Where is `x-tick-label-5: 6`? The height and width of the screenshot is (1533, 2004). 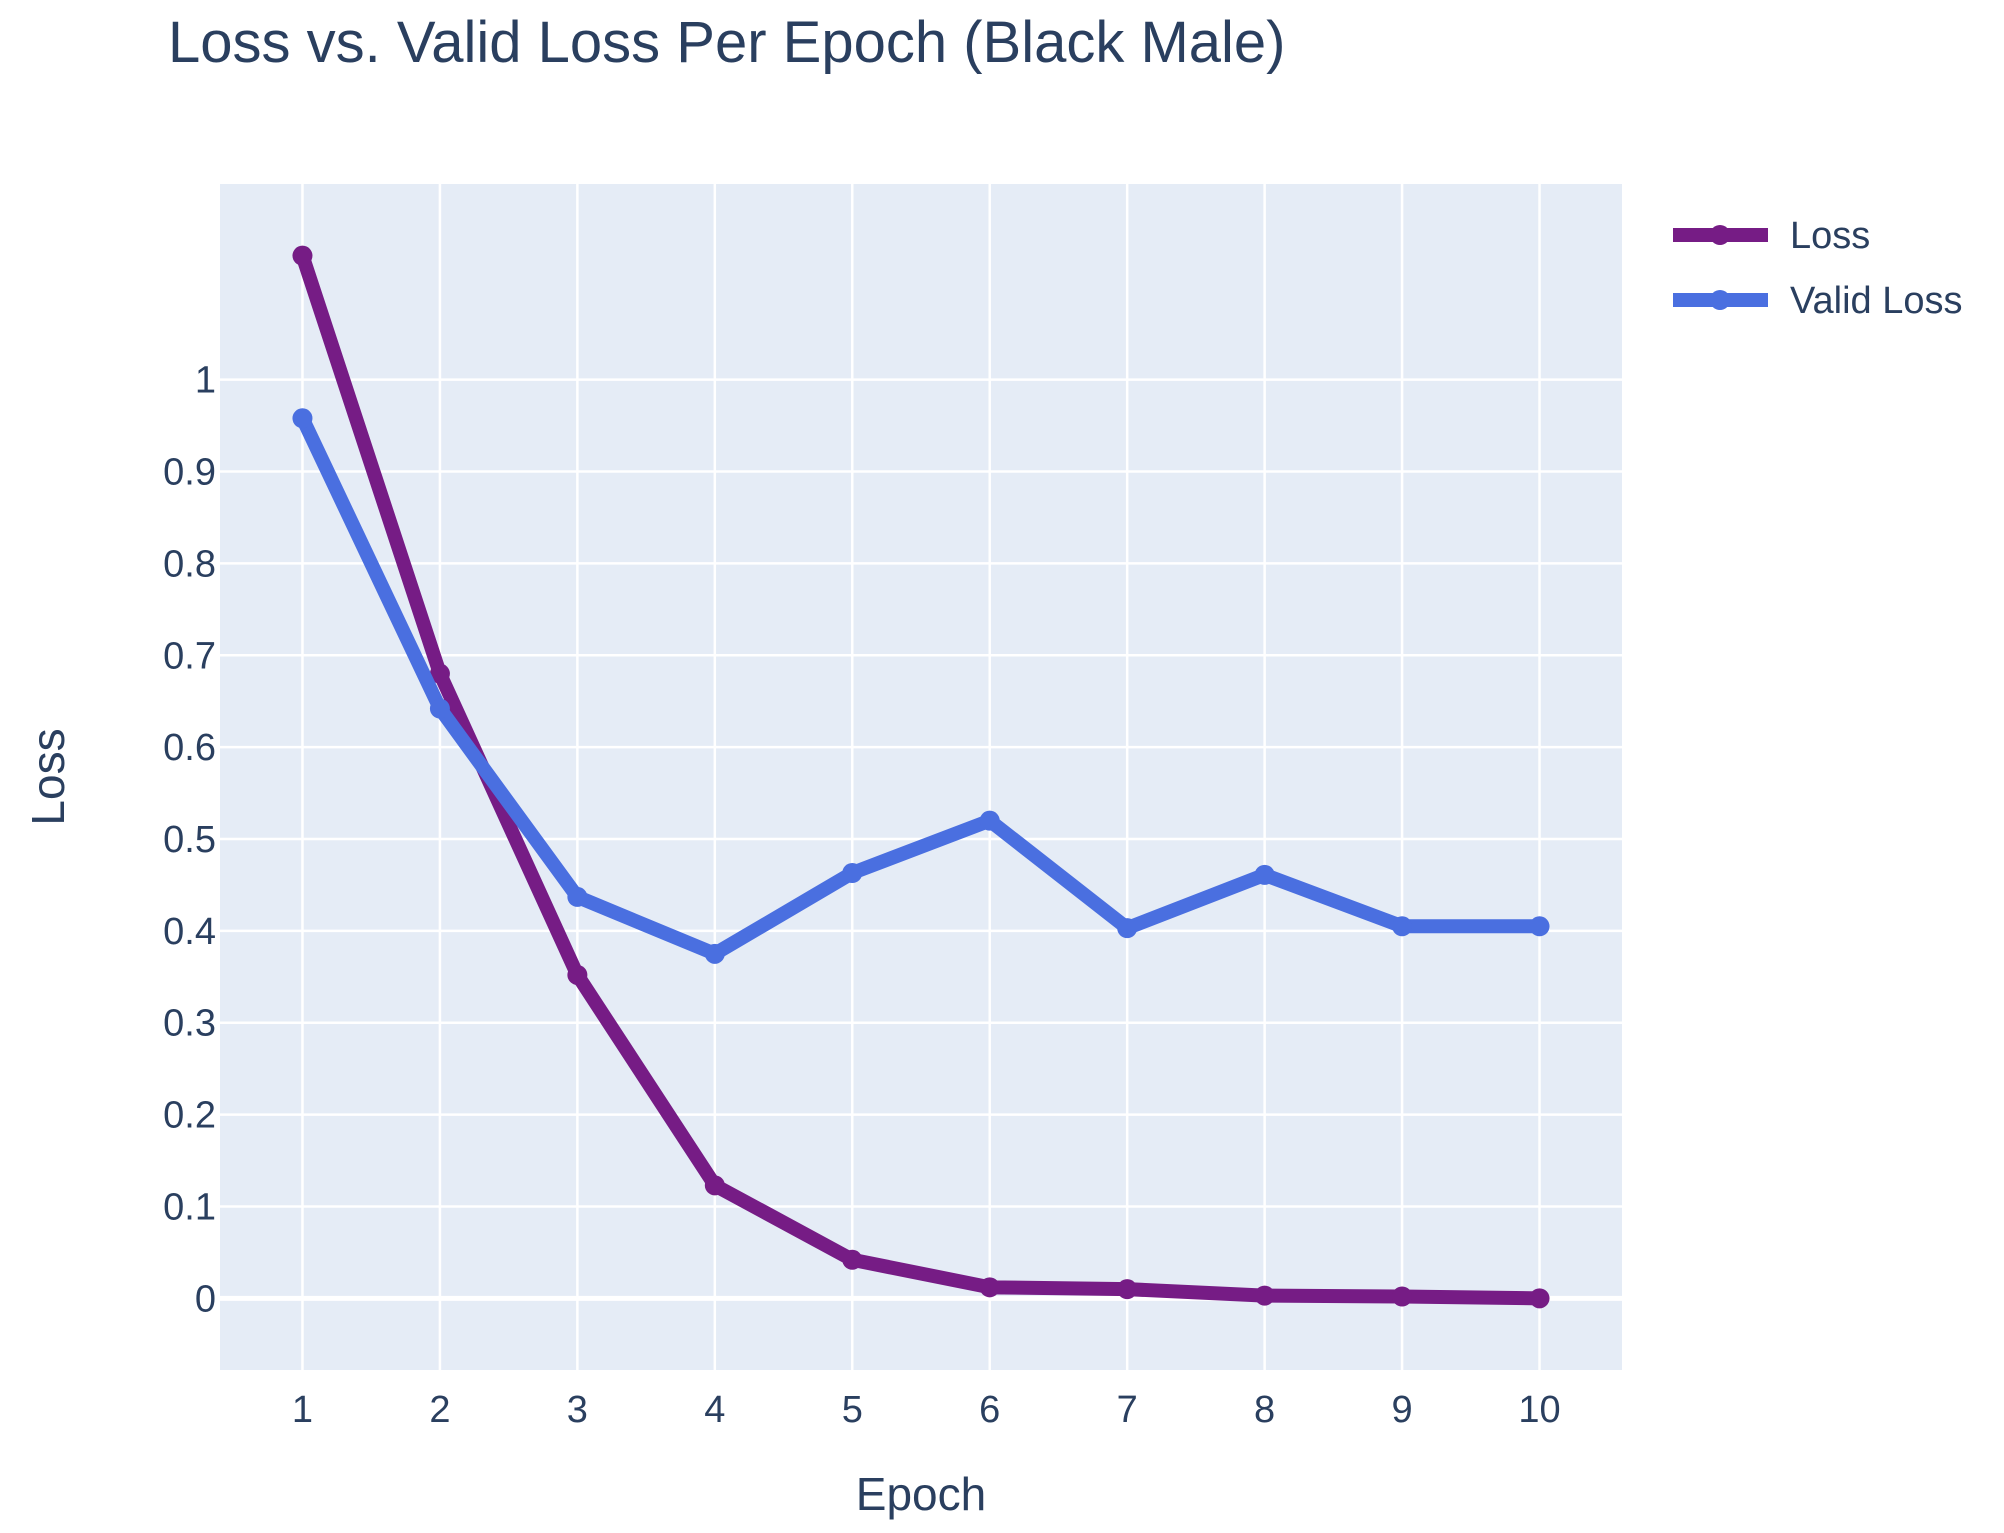
x-tick-label-5: 6 is located at coordinates (989, 1410).